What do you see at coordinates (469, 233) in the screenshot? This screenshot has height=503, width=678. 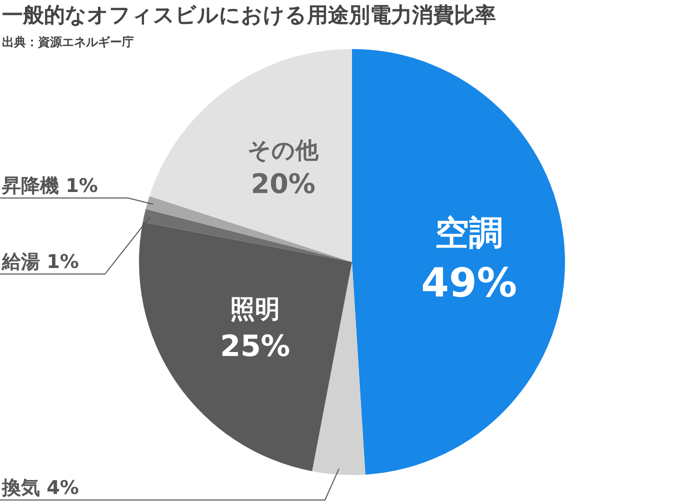 I see `slice-label: 空調` at bounding box center [469, 233].